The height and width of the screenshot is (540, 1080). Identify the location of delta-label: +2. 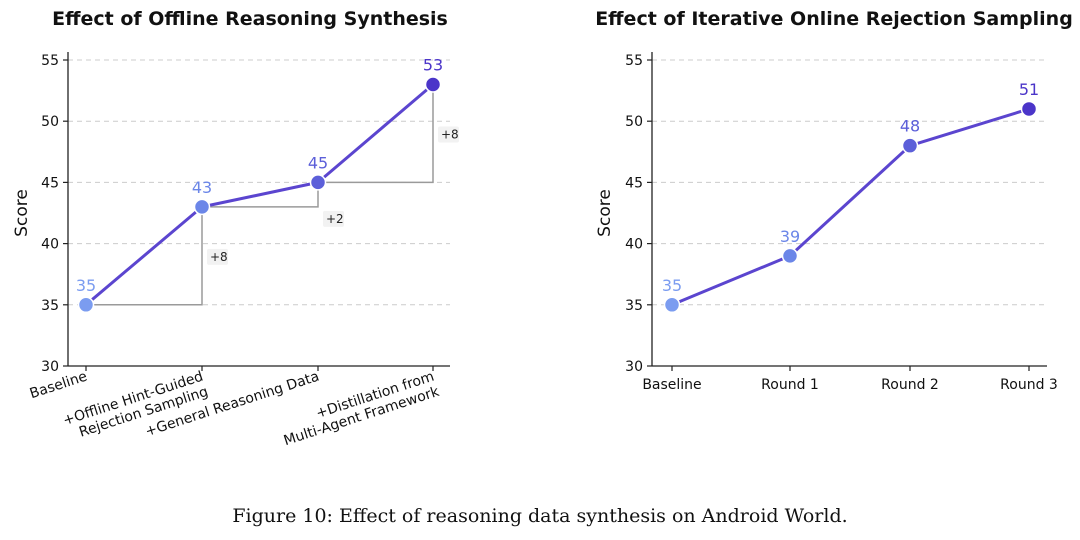
(335, 219).